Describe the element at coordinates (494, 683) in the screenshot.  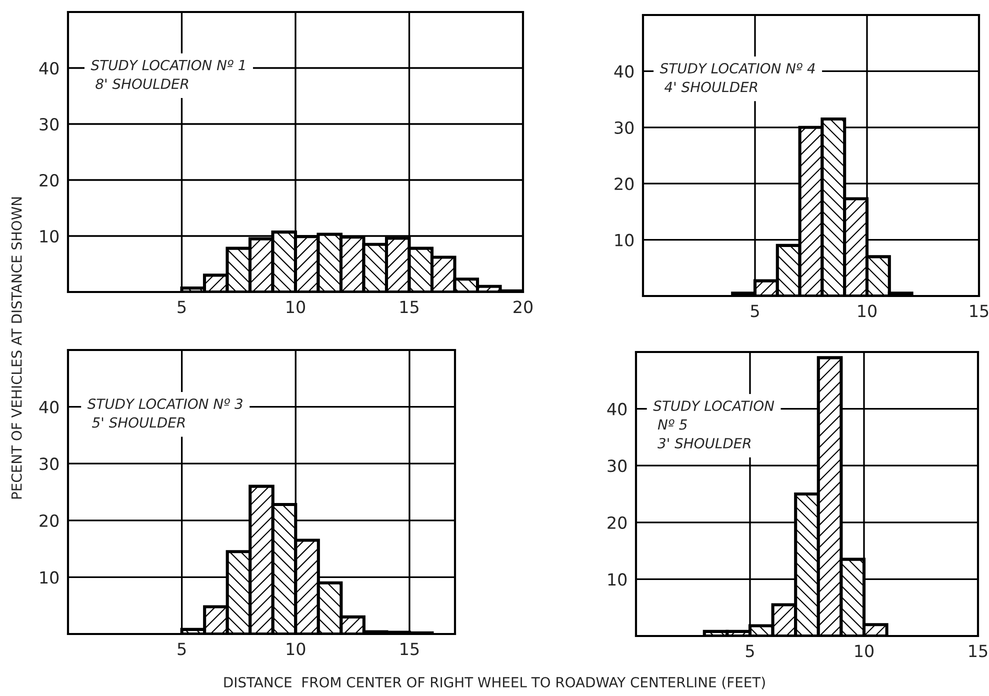
I see `x-axis-title: DISTANCE FROM CENTER OF RIGHT WHEEL TO ROADWAY CENTERLINE (FEET)` at that location.